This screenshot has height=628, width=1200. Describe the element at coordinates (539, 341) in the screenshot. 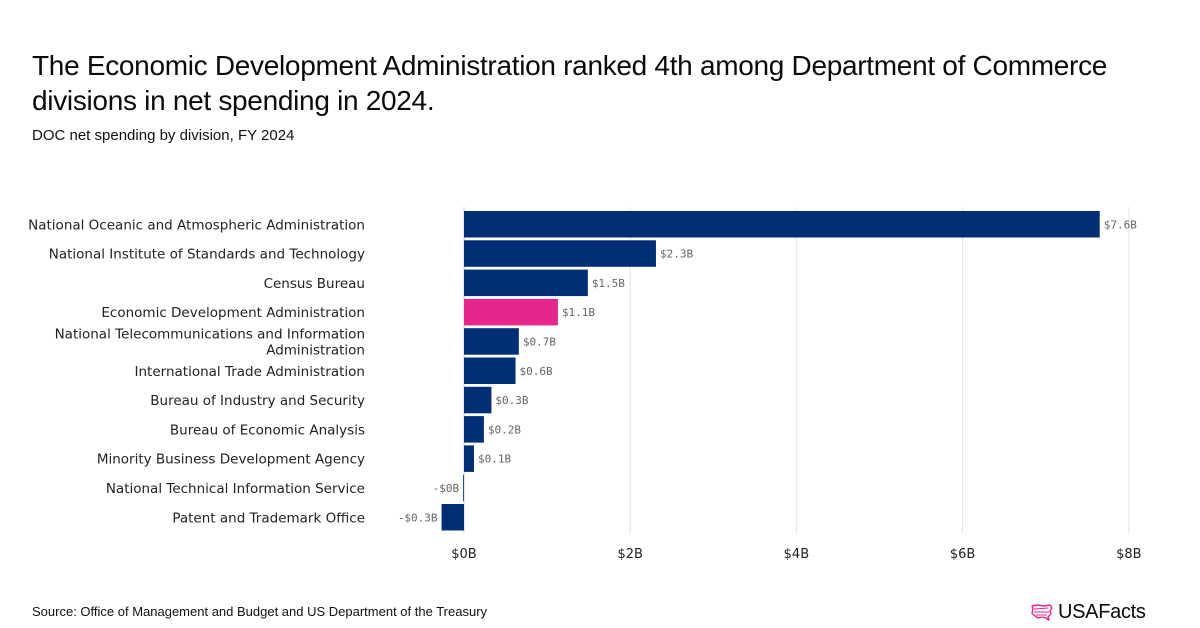

I see `value-label: $0.7B` at that location.